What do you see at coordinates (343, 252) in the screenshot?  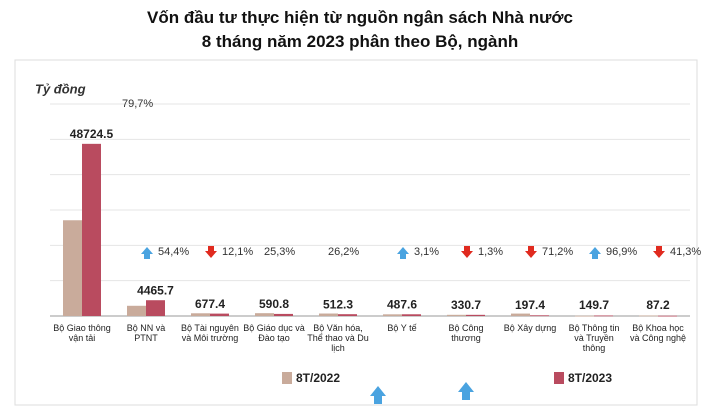 I see `annotation: 26,2%` at bounding box center [343, 252].